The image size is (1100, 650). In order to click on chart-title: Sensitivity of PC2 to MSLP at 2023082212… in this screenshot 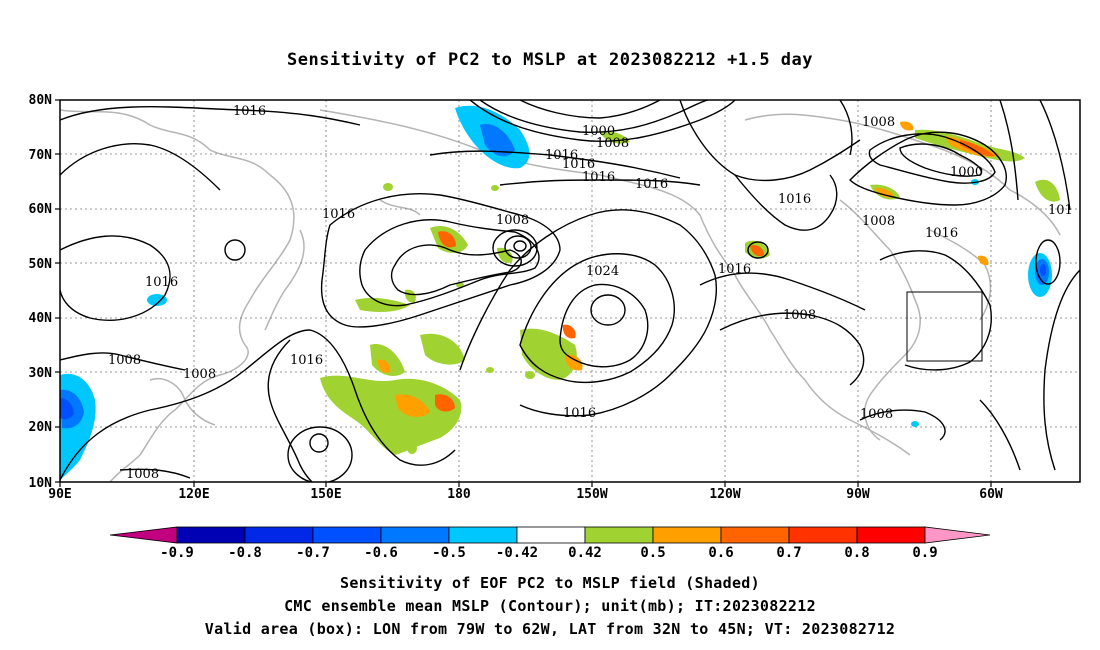, I will do `click(549, 60)`.